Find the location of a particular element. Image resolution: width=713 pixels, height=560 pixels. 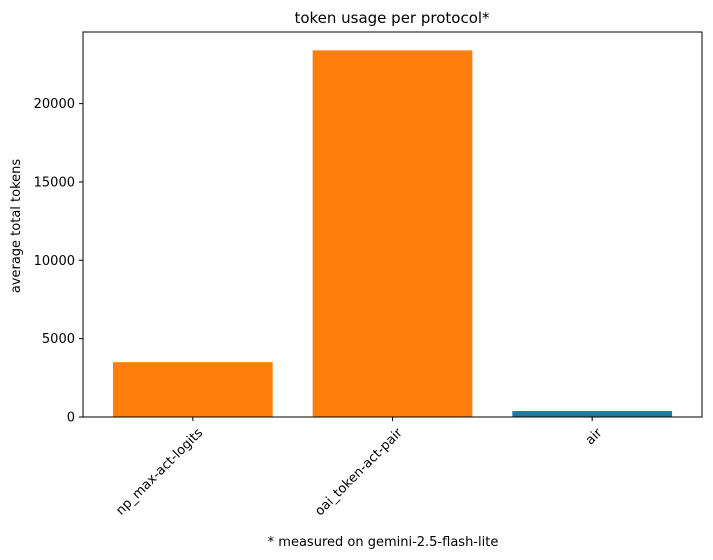

y-axis-ticks: 0 5000 10000 15000 20000 is located at coordinates (58, 261).